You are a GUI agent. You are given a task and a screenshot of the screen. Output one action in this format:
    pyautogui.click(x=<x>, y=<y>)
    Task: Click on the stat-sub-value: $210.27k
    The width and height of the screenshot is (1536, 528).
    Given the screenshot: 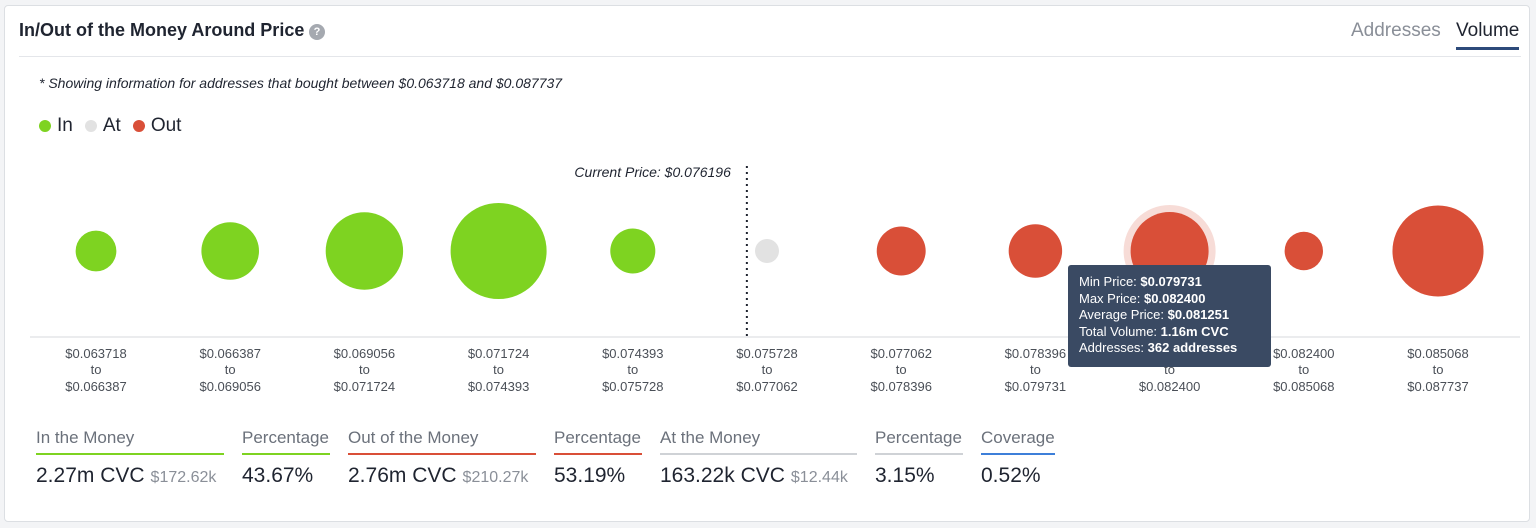 What is the action you would take?
    pyautogui.click(x=495, y=477)
    